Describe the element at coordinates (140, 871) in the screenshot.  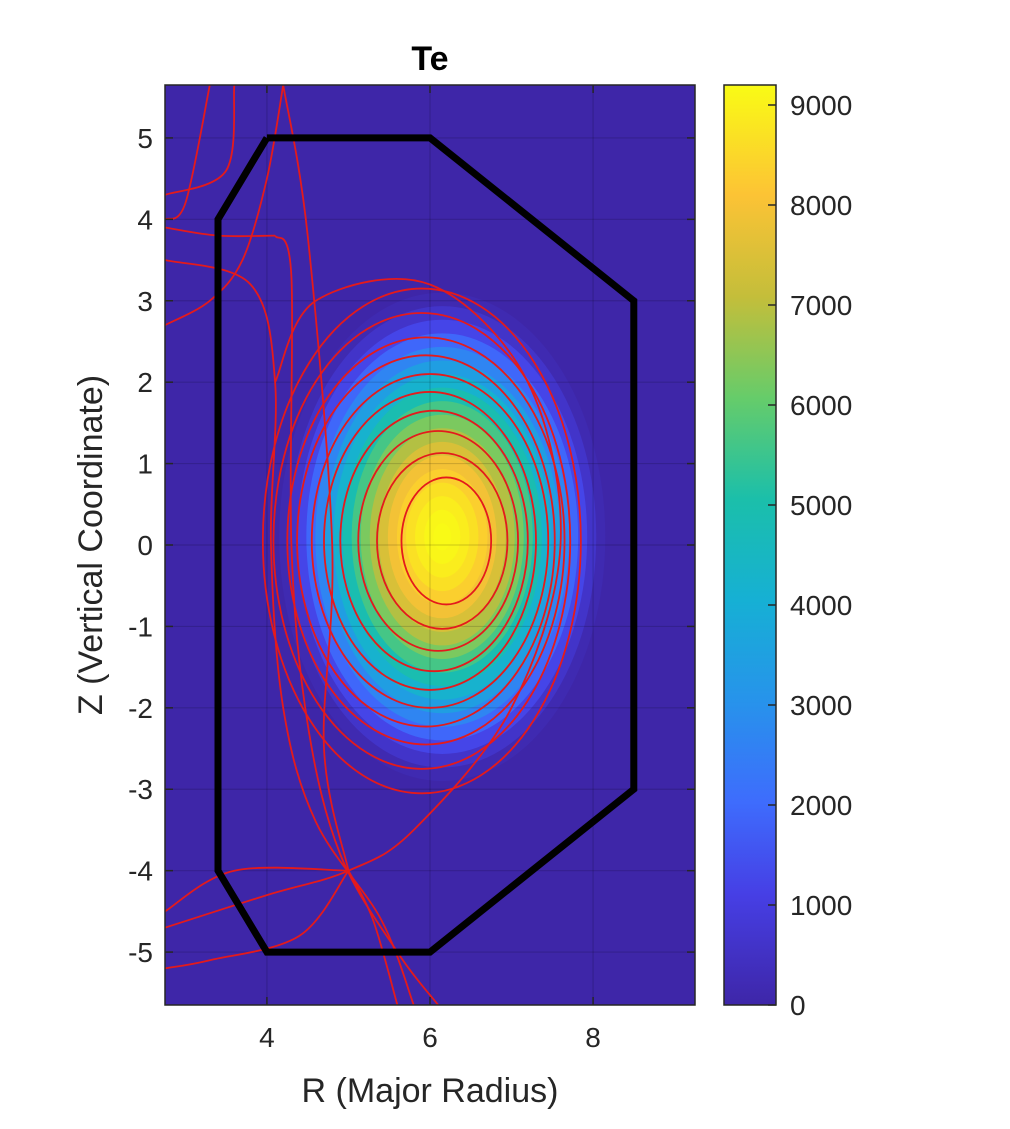
I see `y-tick-label: -4` at that location.